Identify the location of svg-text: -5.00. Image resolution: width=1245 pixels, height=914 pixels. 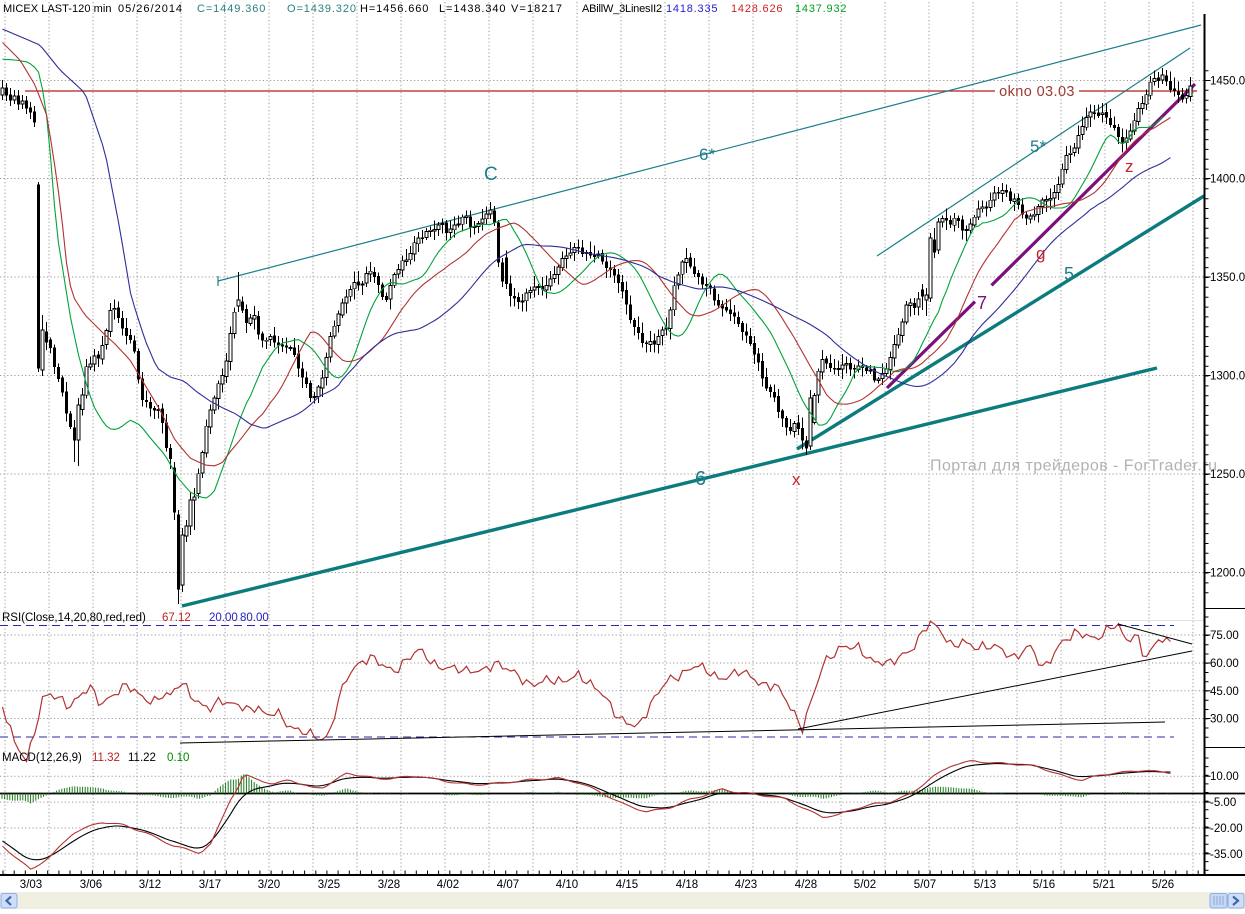
(1223, 803).